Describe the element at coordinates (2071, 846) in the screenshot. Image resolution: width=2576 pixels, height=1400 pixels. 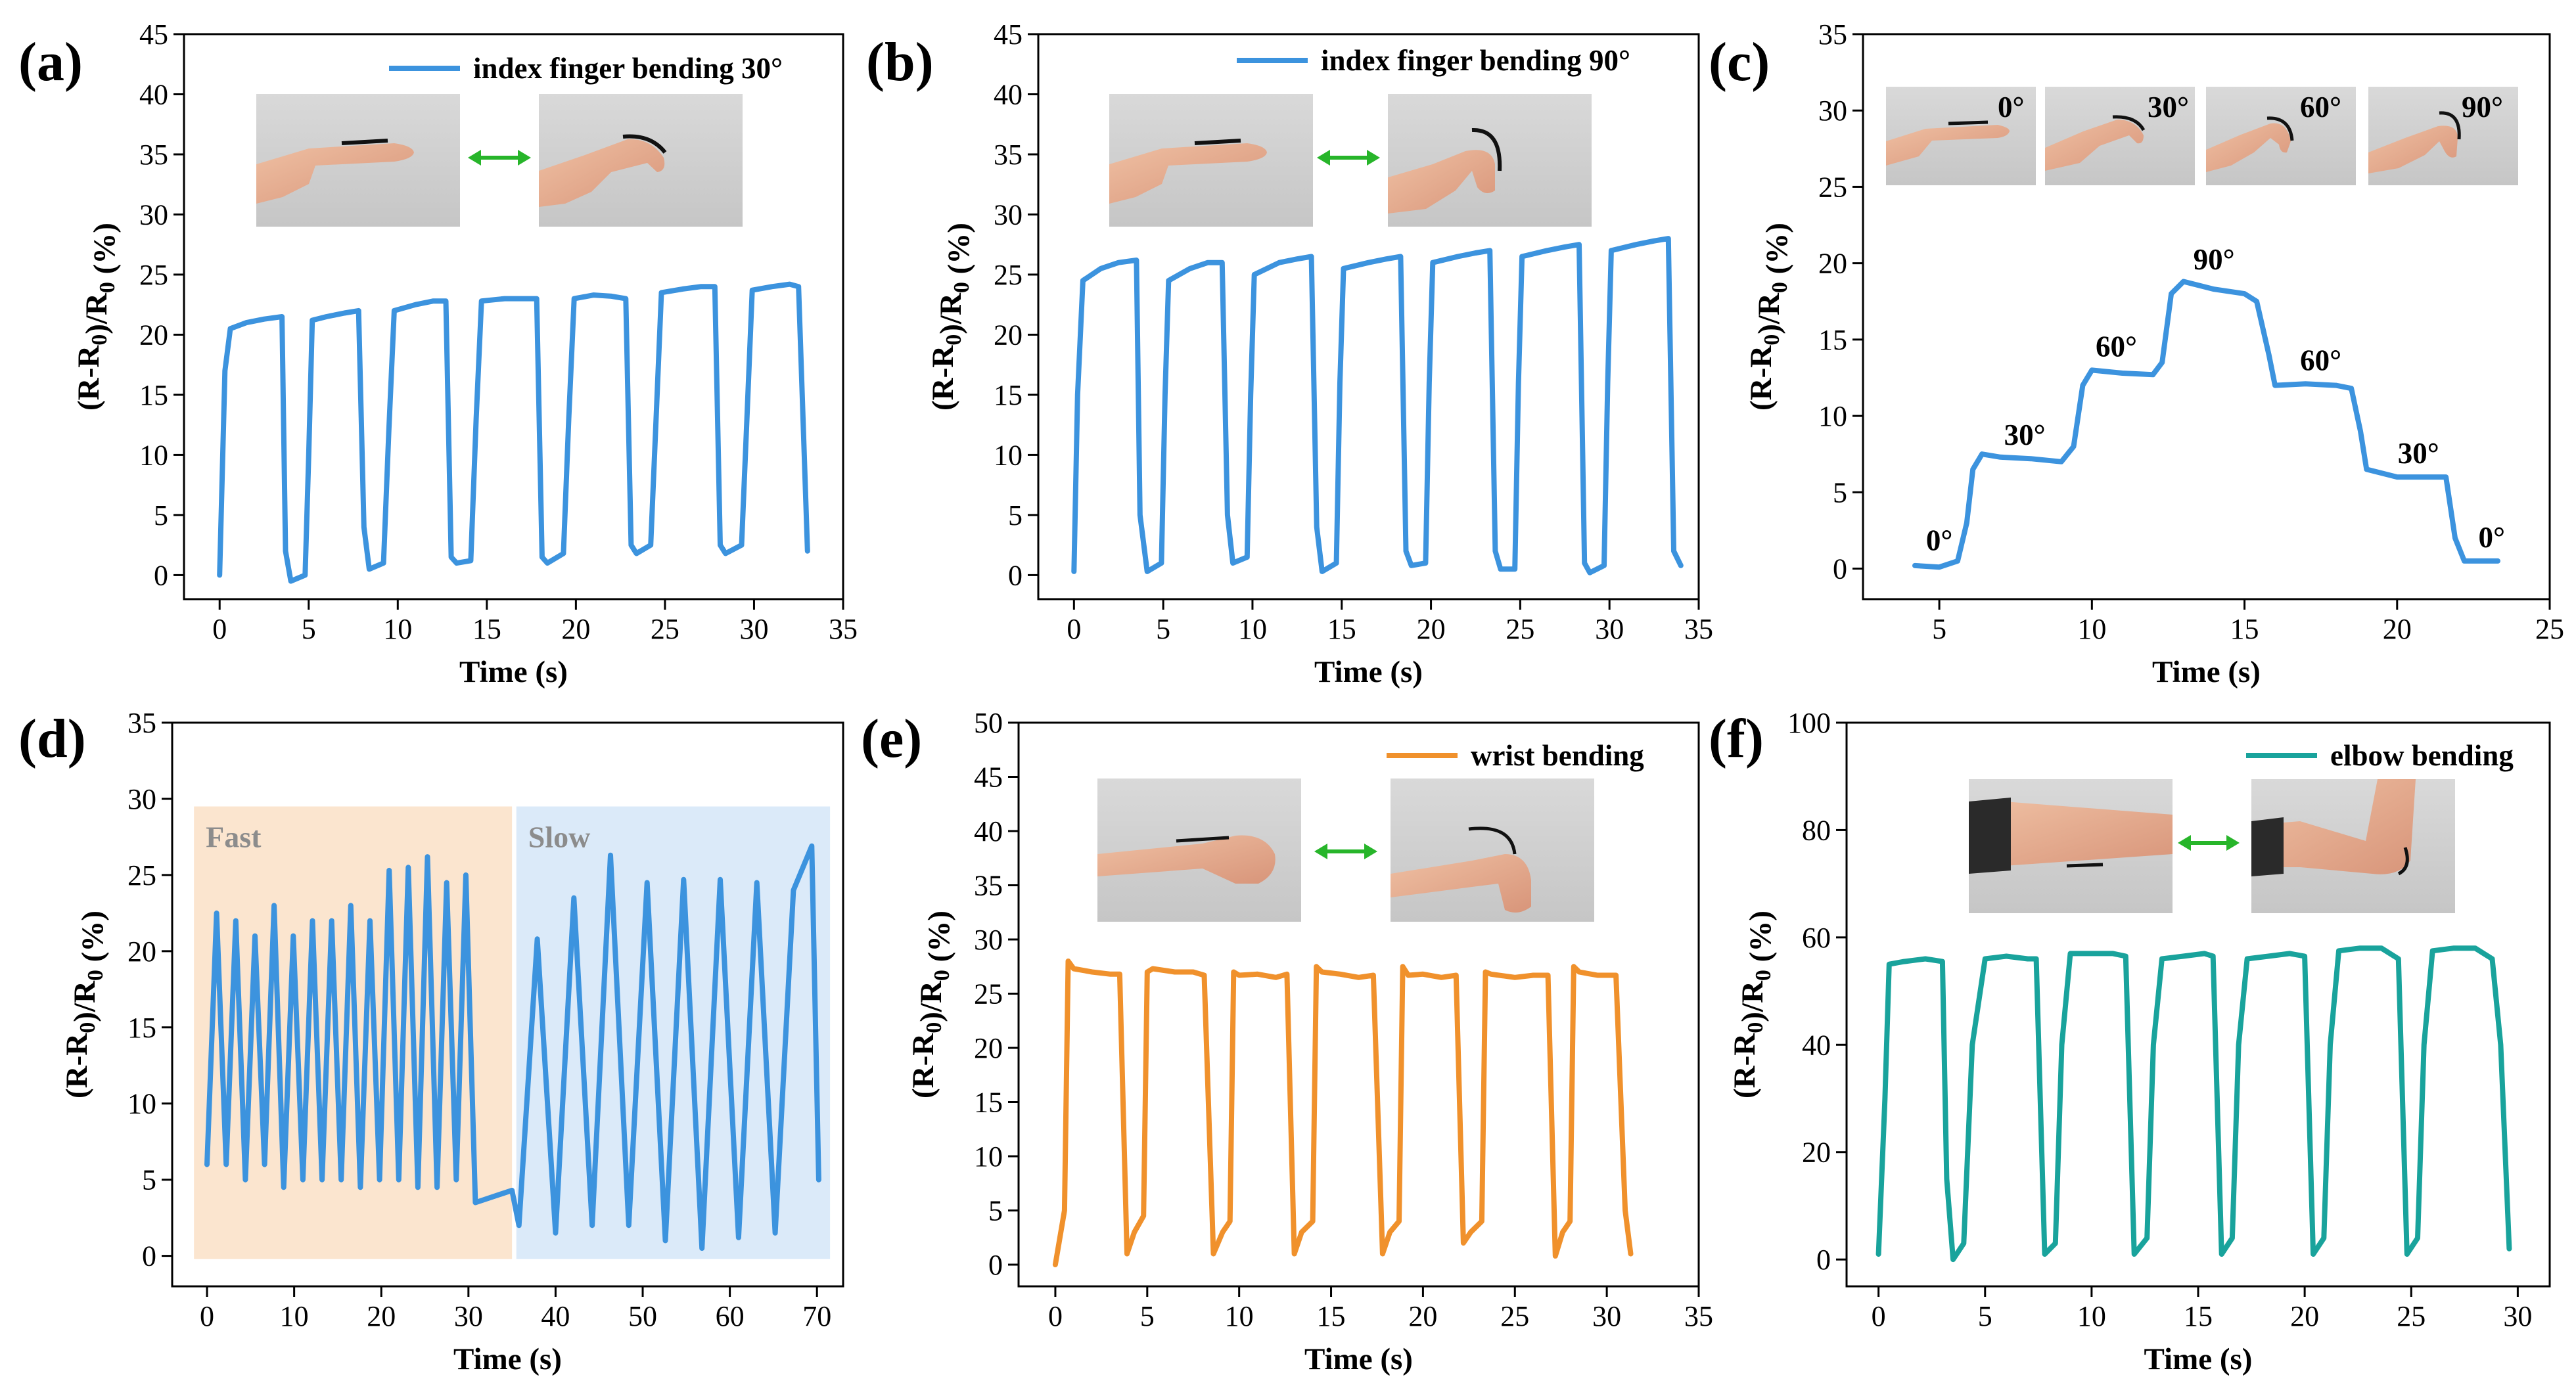
I see `arm-straight-photo` at that location.